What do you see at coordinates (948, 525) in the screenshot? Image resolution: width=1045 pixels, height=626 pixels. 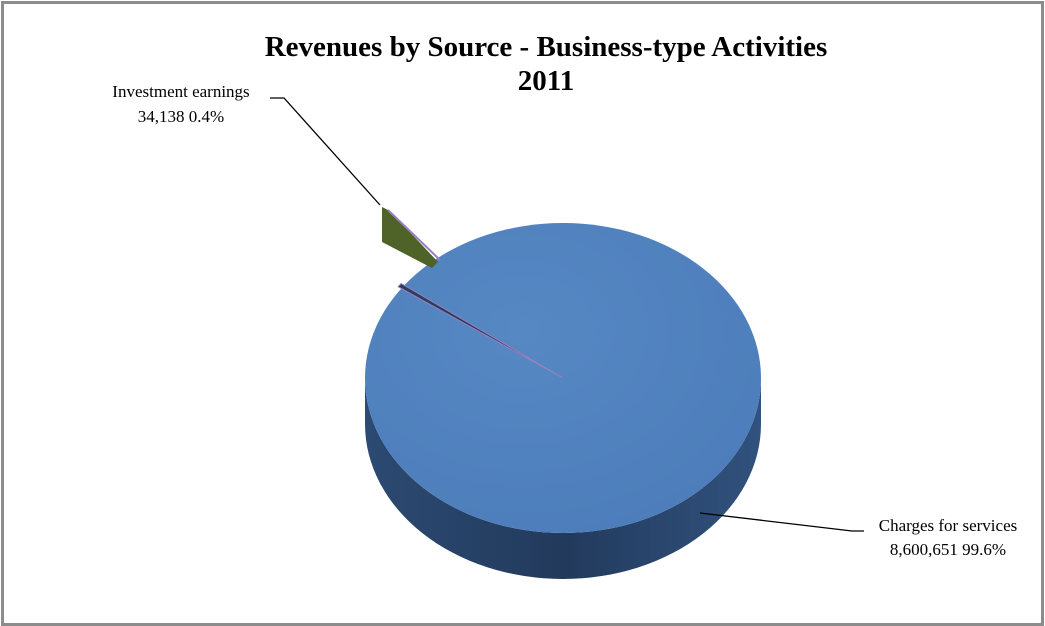 I see `slice-label-charges-for-services: Charges for services` at bounding box center [948, 525].